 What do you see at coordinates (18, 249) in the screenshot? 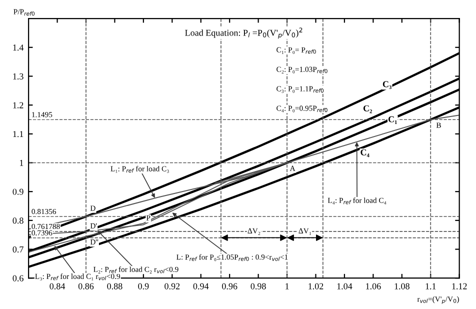
I see `y-tick-label: 0.7` at bounding box center [18, 249].